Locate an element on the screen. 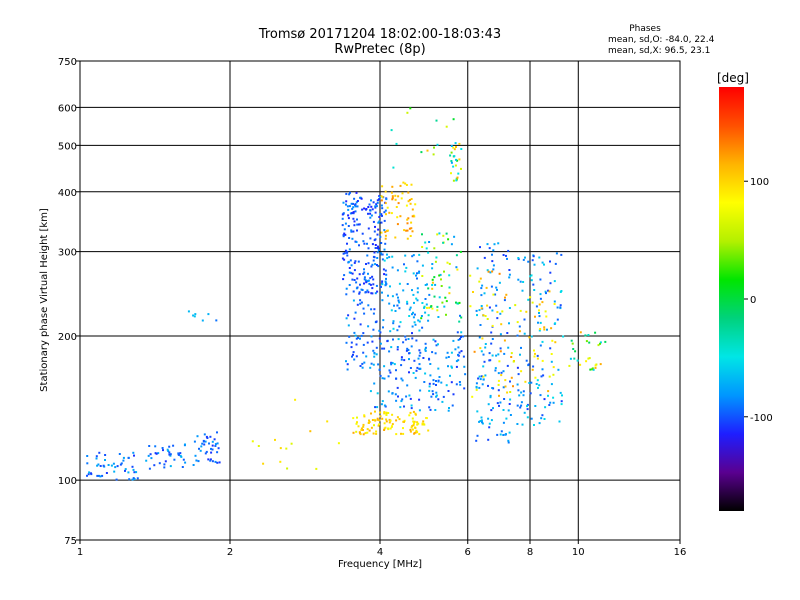 This screenshot has width=800, height=600. colorbar-label: [deg] is located at coordinates (733, 78).